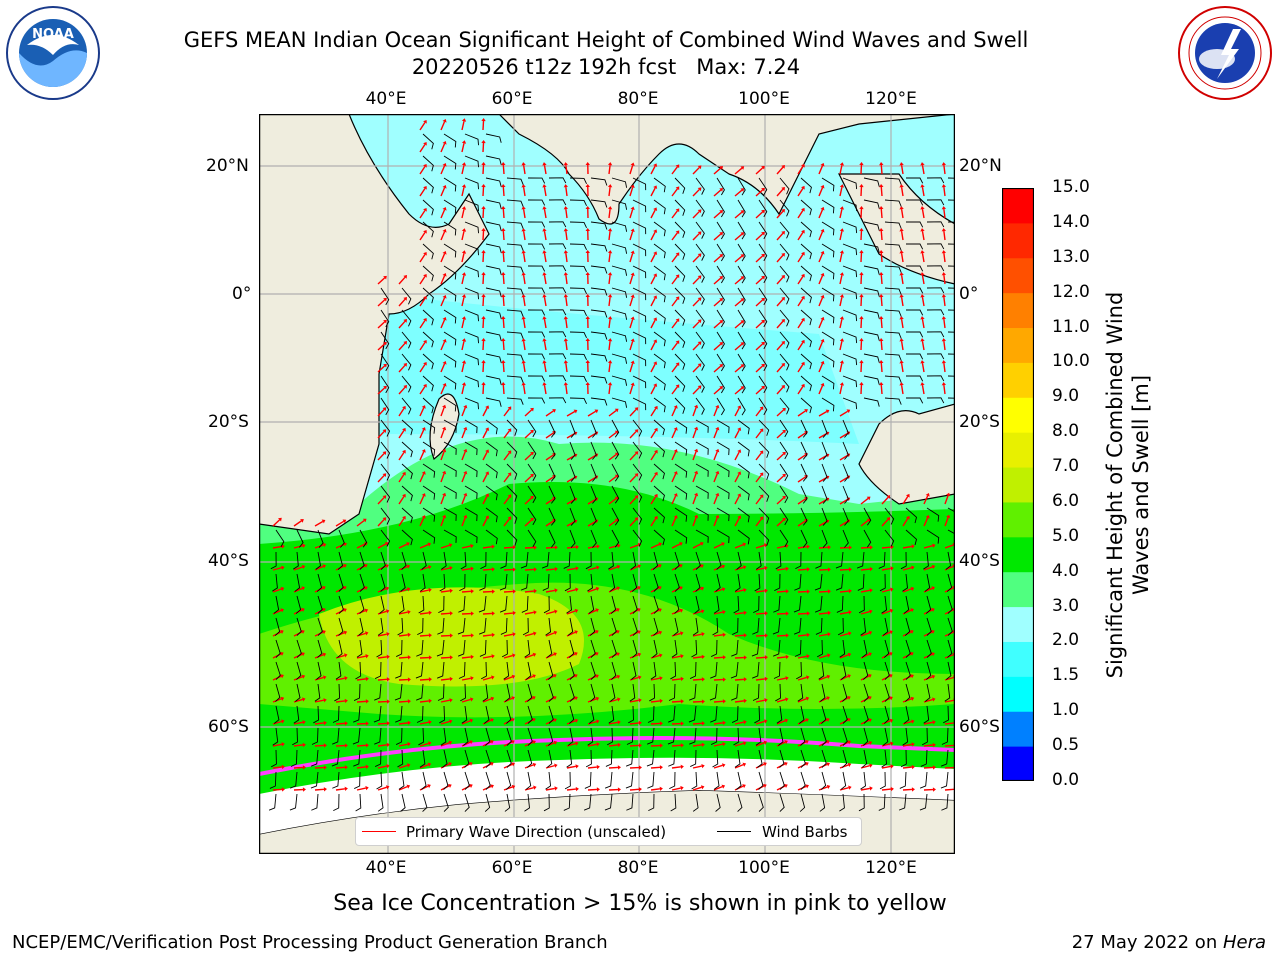 This screenshot has width=1280, height=960. What do you see at coordinates (386, 99) in the screenshot?
I see `lon-tick-top-40e: 40°E` at bounding box center [386, 99].